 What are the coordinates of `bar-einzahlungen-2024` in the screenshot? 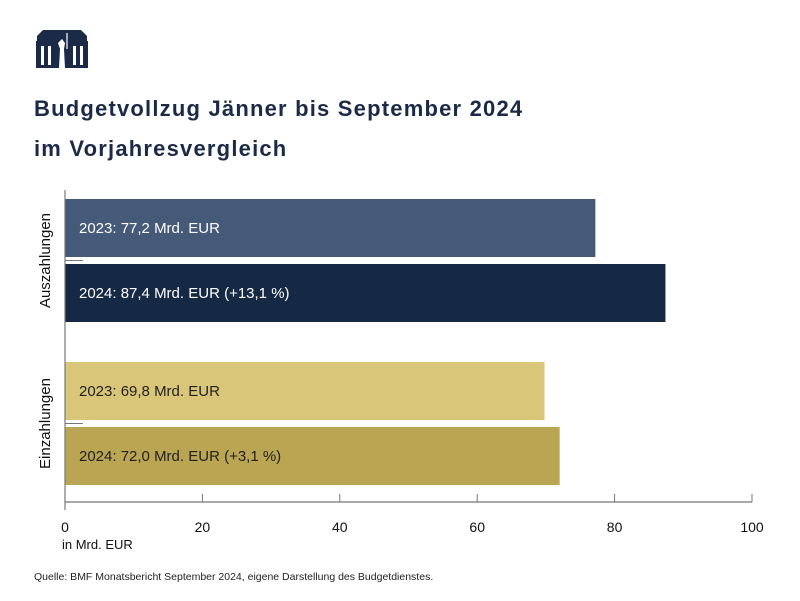 It's located at (312, 456).